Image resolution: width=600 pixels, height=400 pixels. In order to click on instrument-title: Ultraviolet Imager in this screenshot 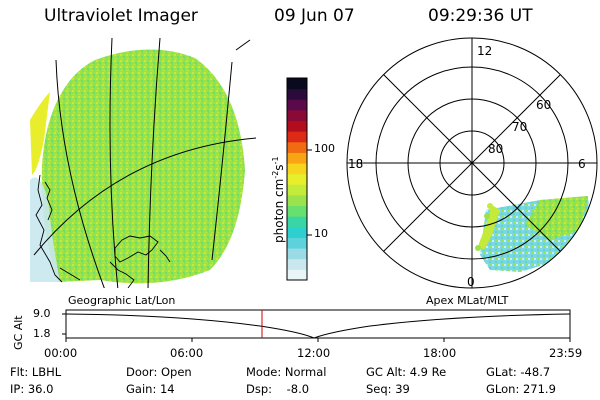, I will do `click(121, 16)`.